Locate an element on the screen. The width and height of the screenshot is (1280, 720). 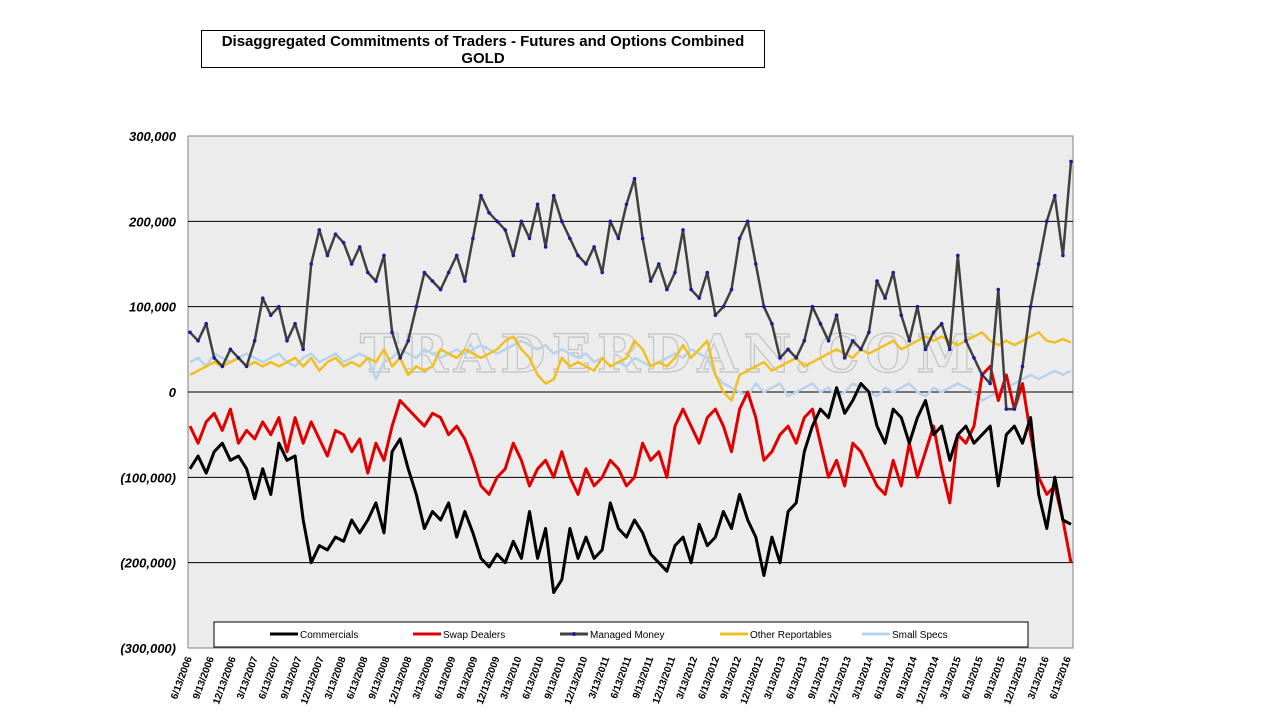
x-tick-label: 6/13/2006 is located at coordinates (182, 678).